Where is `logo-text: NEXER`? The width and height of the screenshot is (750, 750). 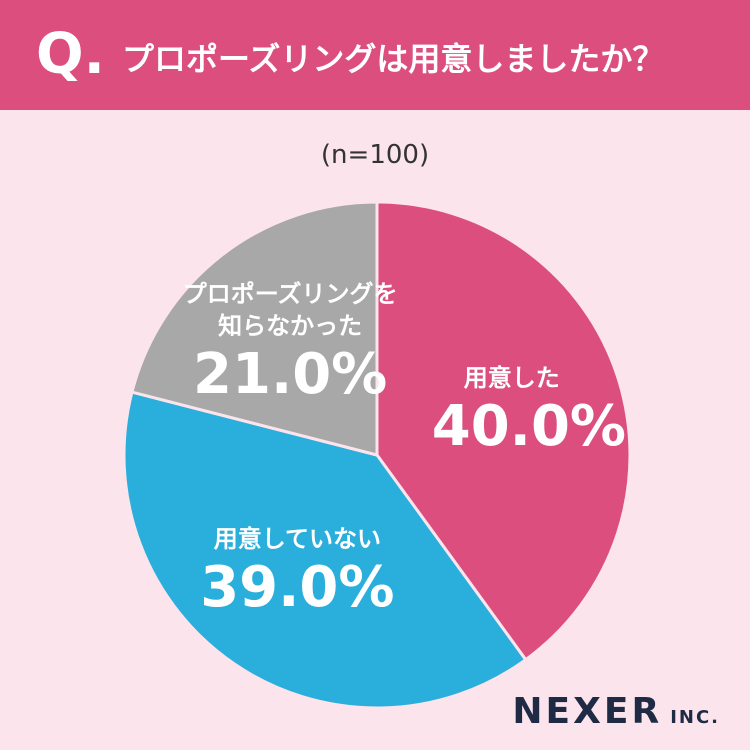 logo-text: NEXER is located at coordinates (587, 711).